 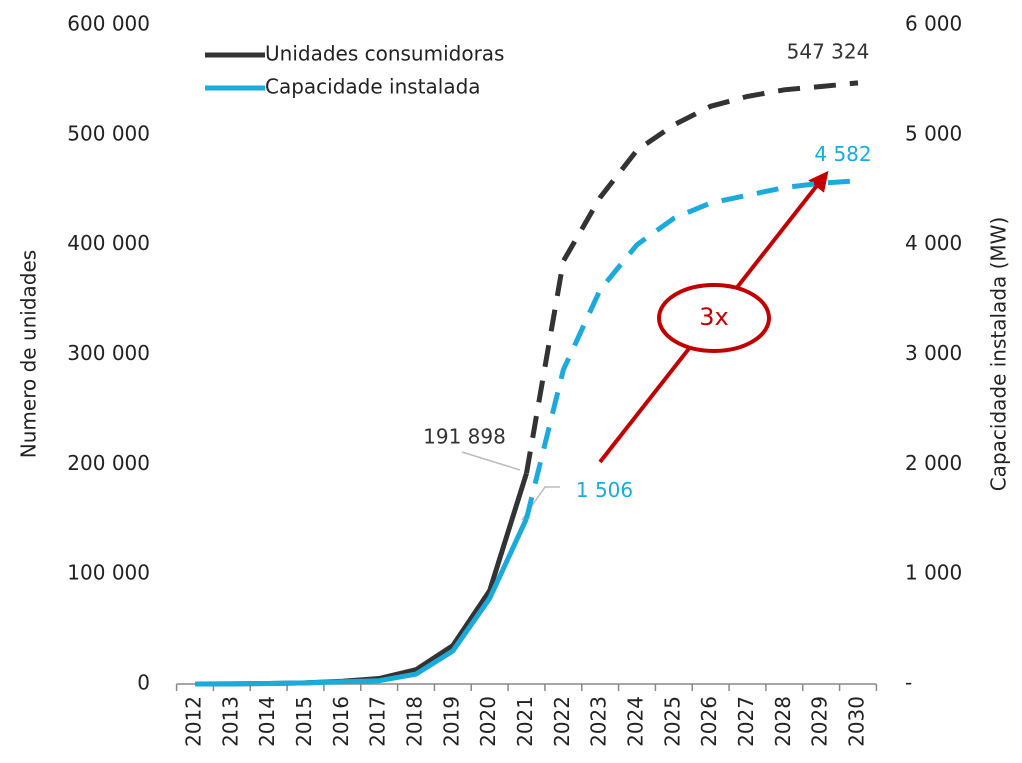 What do you see at coordinates (933, 243) in the screenshot?
I see `y2-tick-label: 4 000` at bounding box center [933, 243].